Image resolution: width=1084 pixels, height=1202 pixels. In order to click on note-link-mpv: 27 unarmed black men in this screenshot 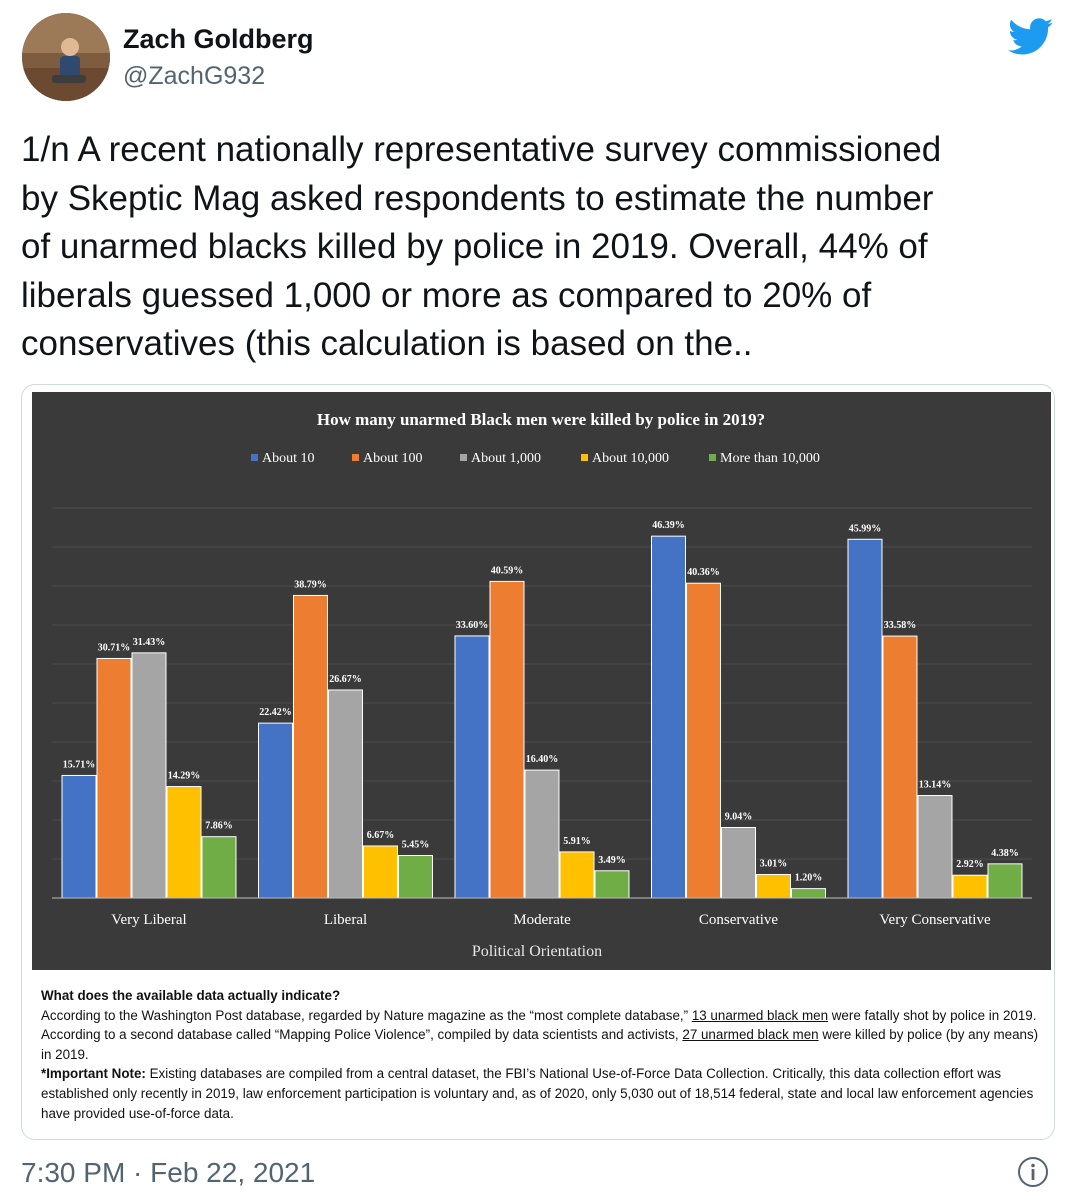, I will do `click(750, 1035)`.